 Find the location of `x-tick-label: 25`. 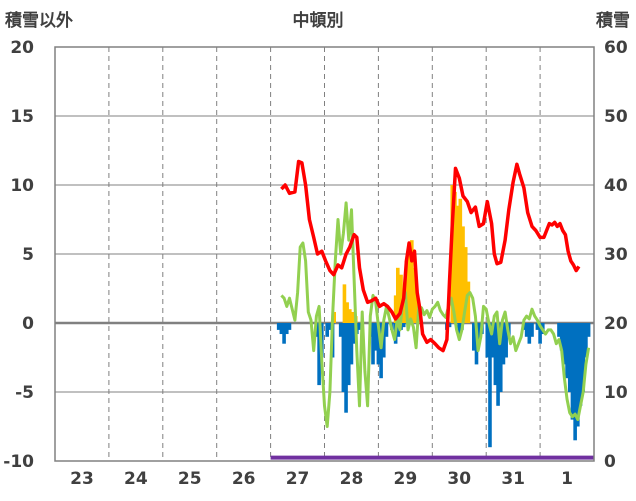

x-tick-label: 25 is located at coordinates (190, 479).